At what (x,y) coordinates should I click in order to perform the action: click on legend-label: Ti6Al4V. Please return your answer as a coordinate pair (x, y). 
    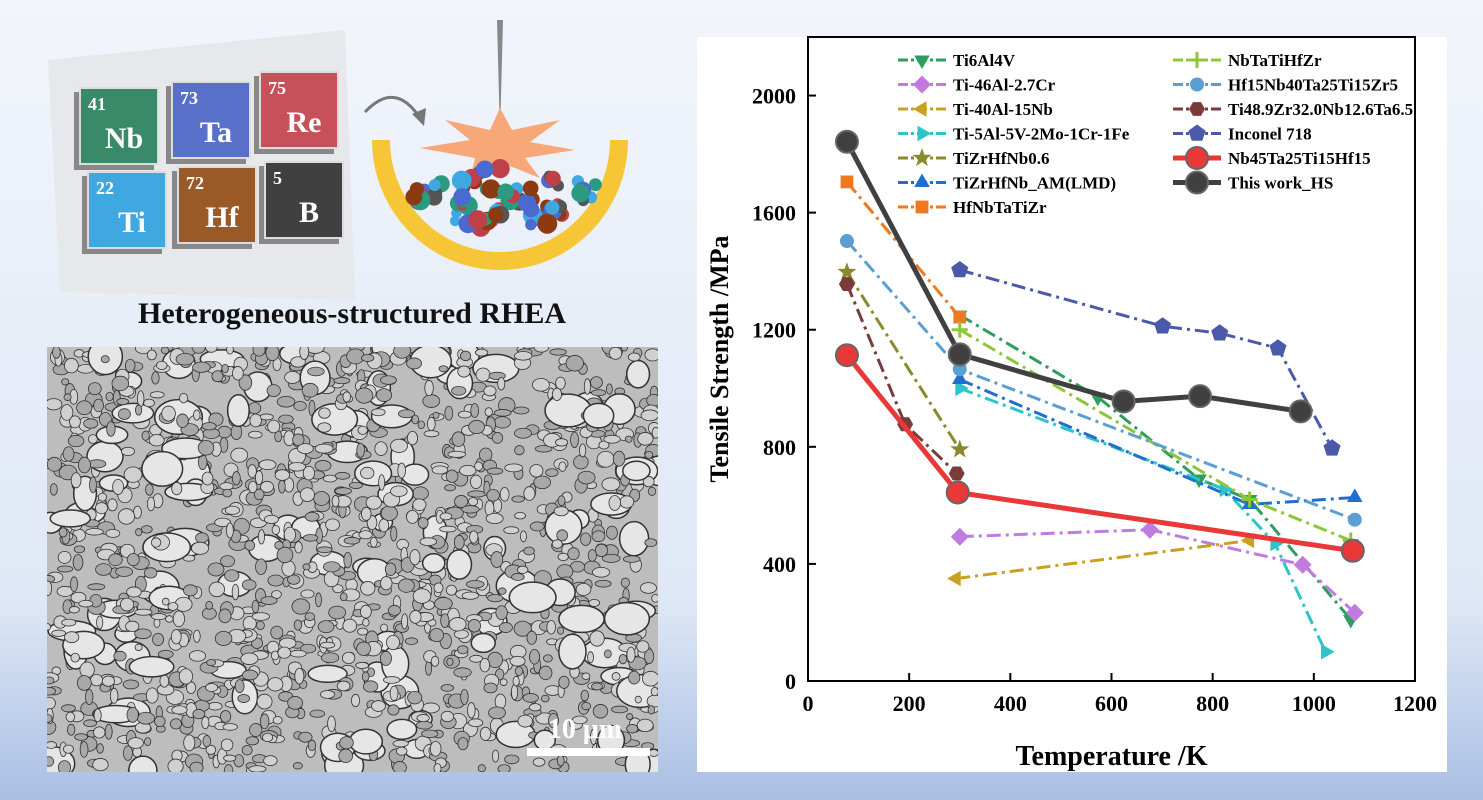
    Looking at the image, I should click on (984, 60).